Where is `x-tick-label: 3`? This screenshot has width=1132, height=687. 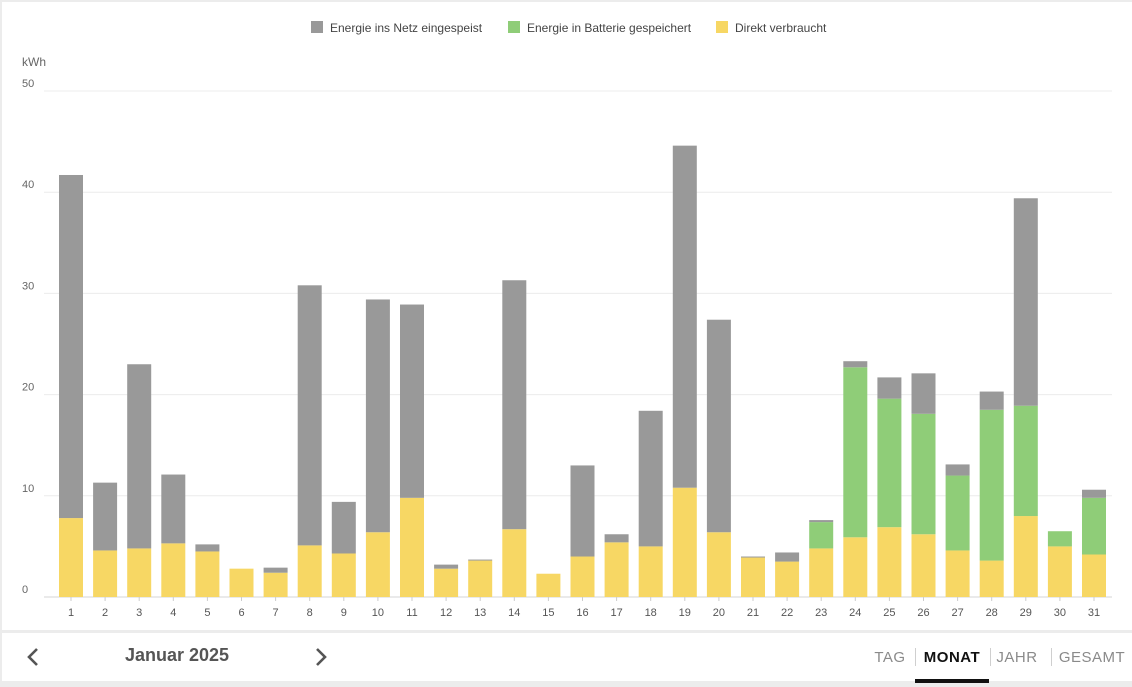 x-tick-label: 3 is located at coordinates (139, 613).